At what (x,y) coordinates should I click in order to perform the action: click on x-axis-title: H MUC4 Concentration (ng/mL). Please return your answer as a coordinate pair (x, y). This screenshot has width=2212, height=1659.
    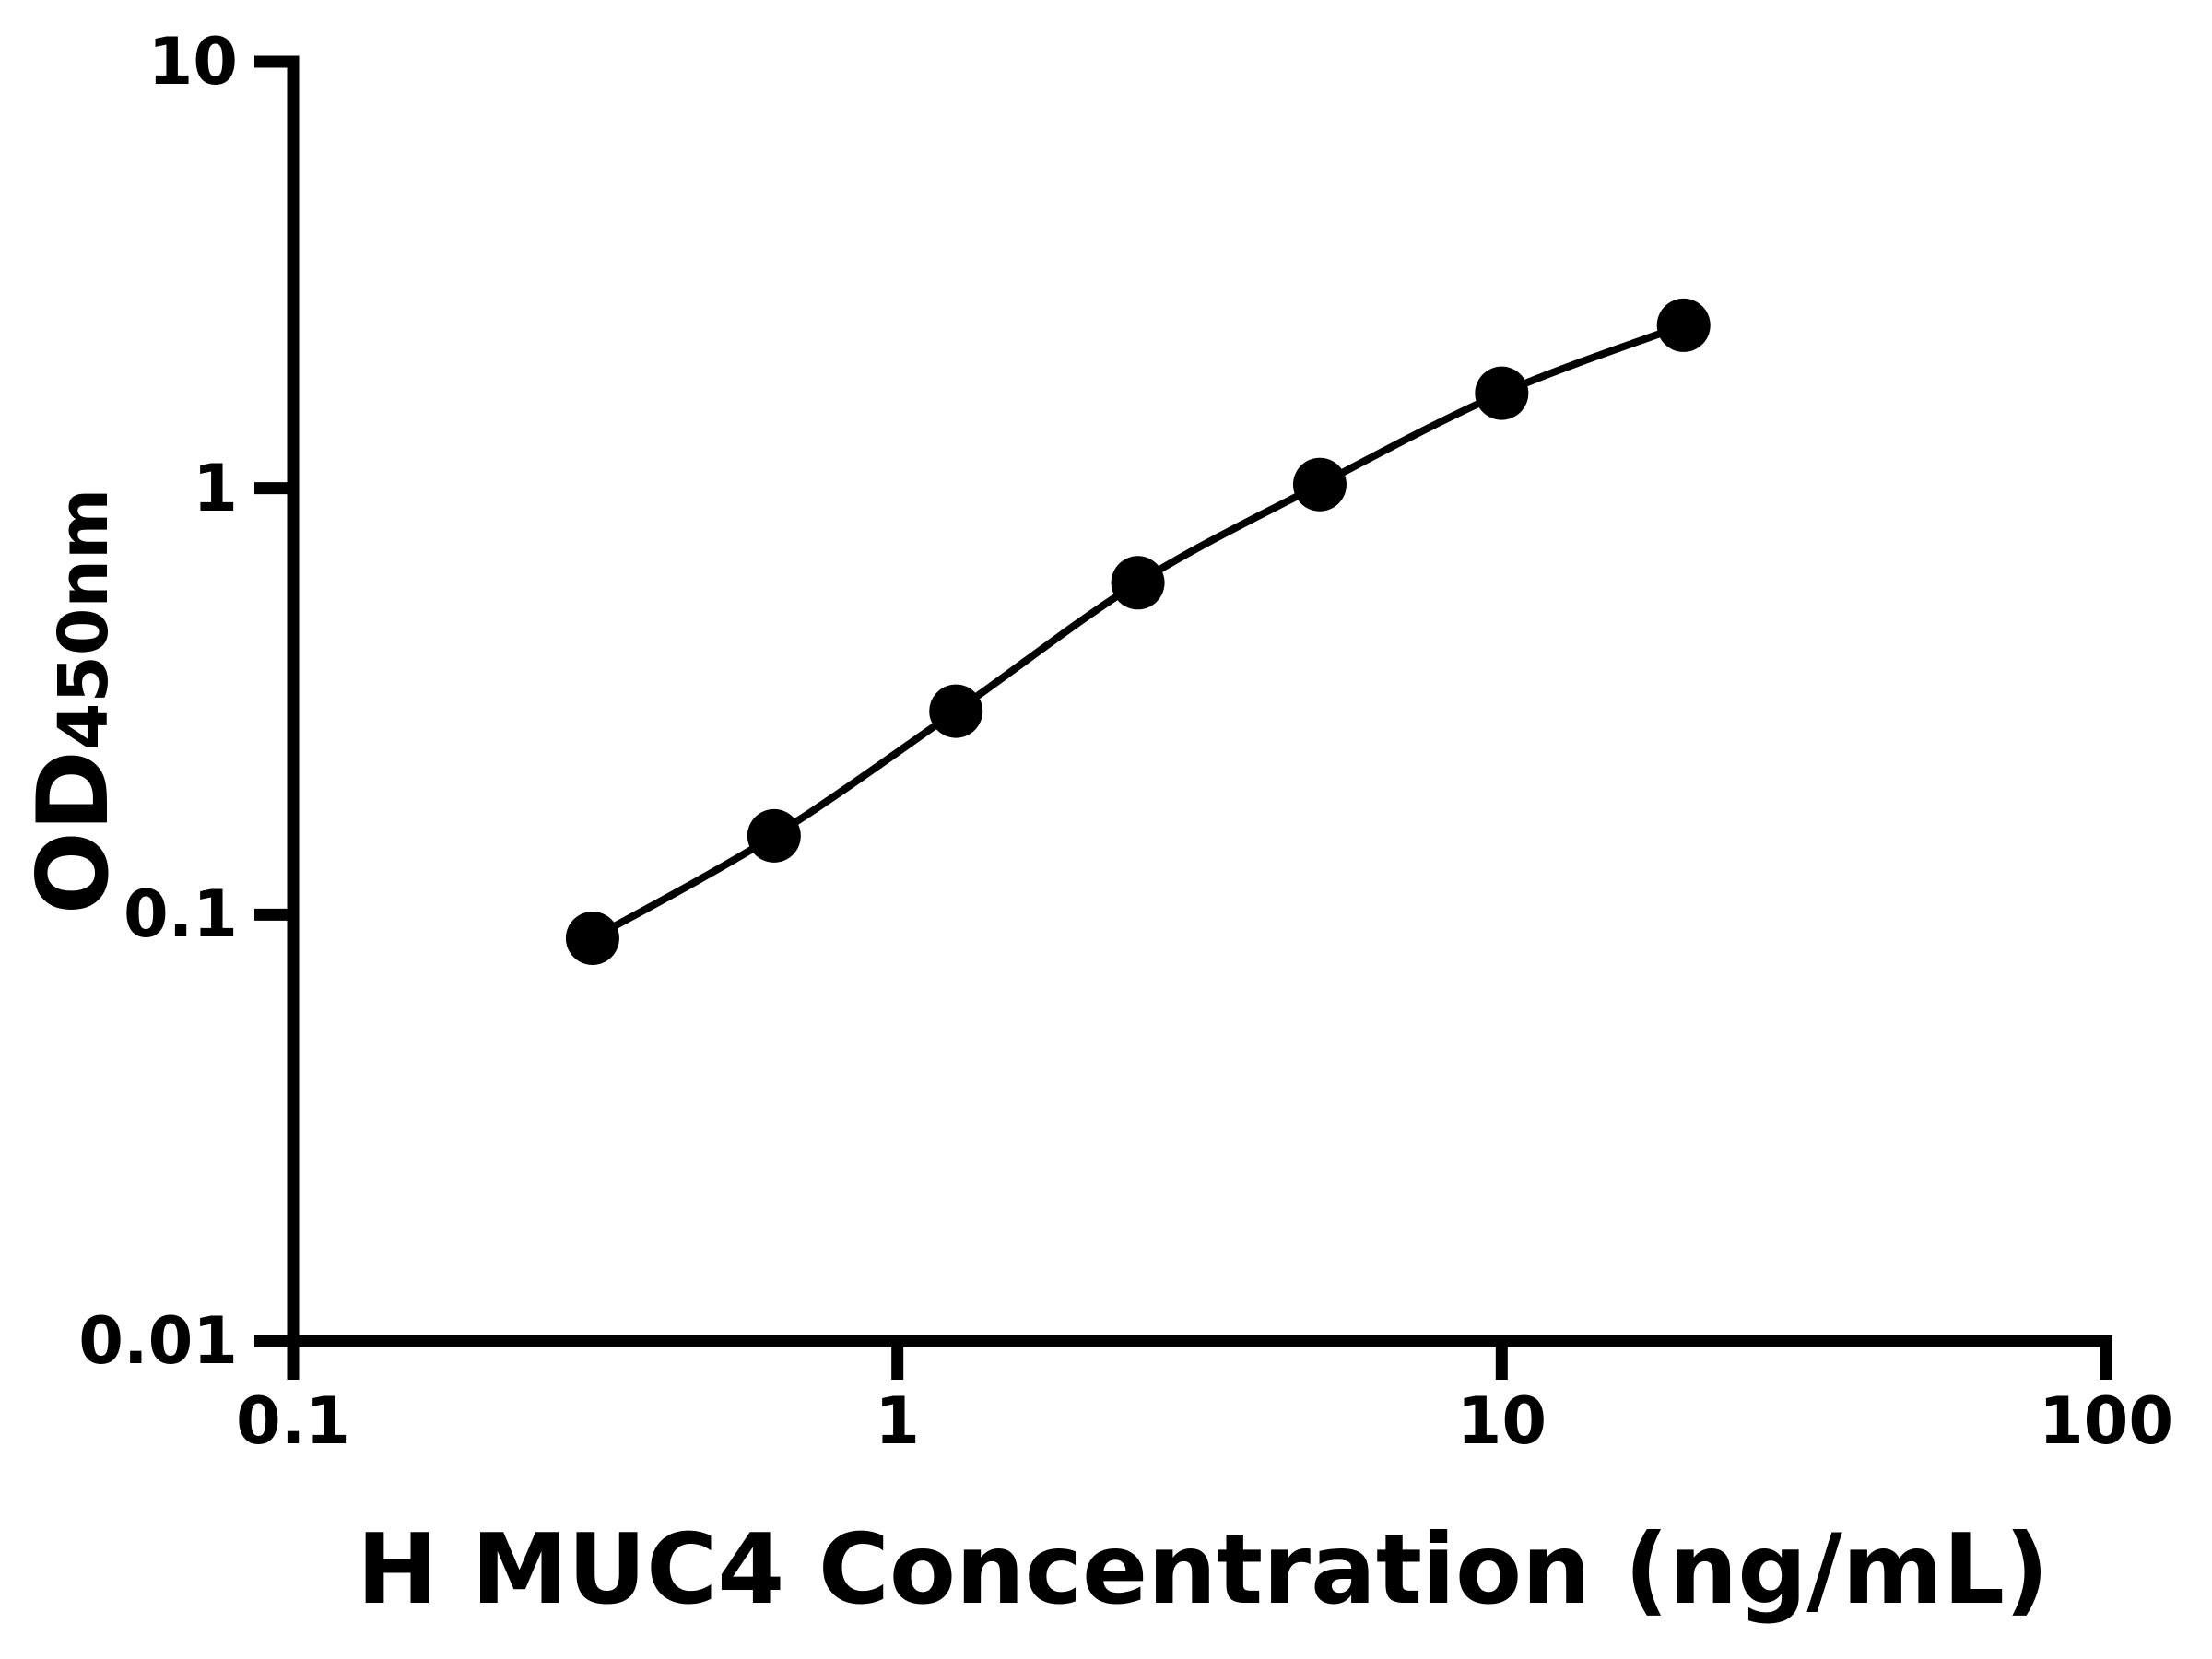
    Looking at the image, I should click on (1203, 1569).